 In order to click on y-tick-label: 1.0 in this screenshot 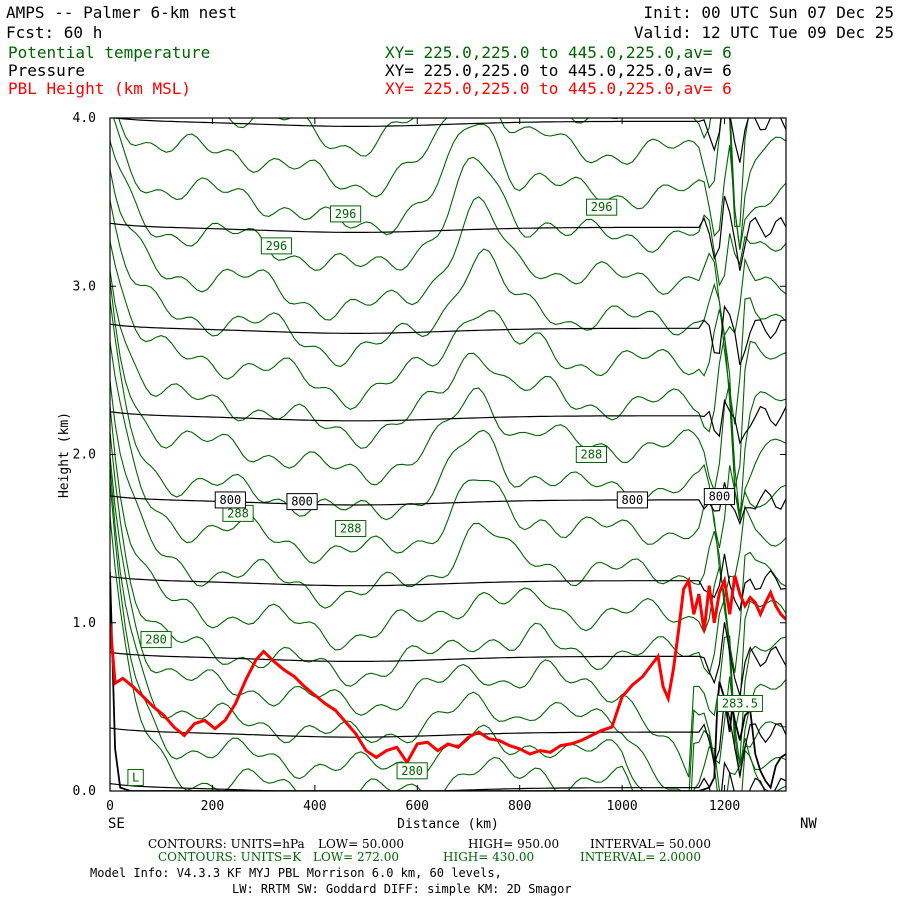, I will do `click(84, 623)`.